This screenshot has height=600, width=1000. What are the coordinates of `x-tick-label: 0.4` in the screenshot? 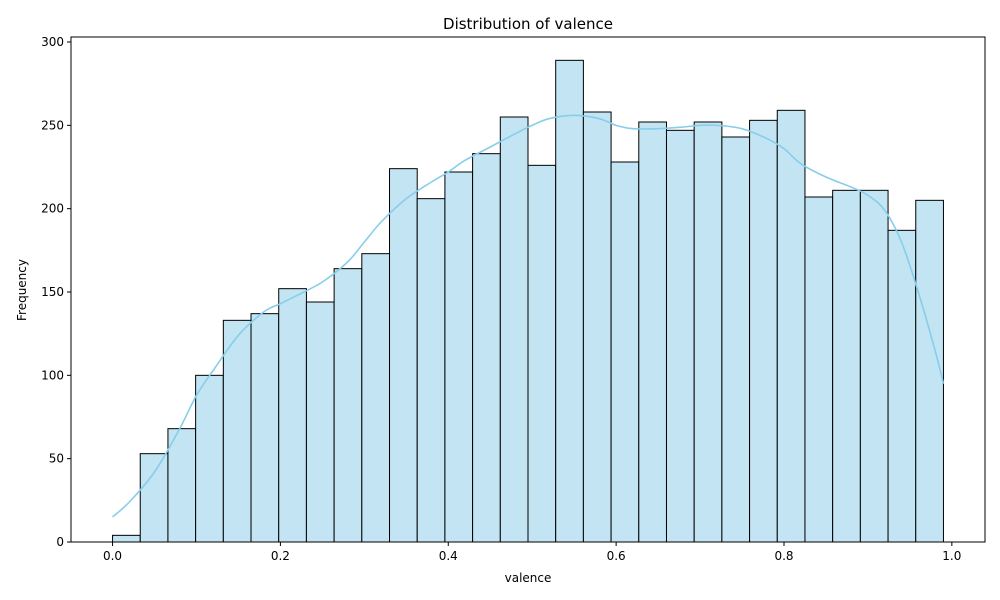 It's located at (448, 556).